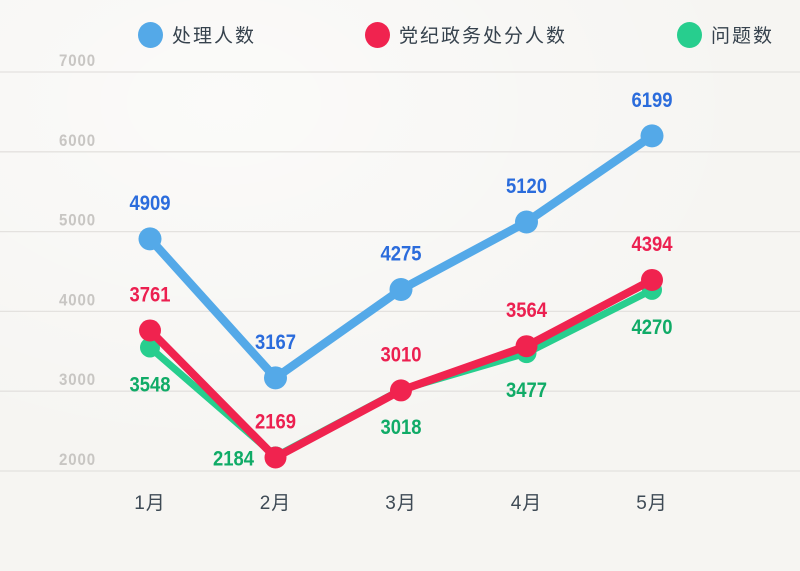  I want to click on data-label: 4270, so click(652, 327).